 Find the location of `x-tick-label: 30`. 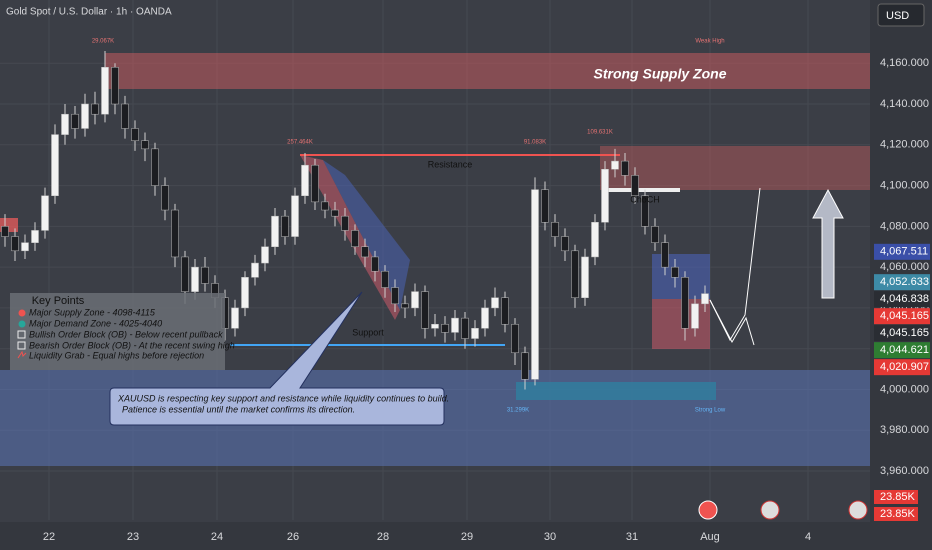

x-tick-label: 30 is located at coordinates (550, 537).